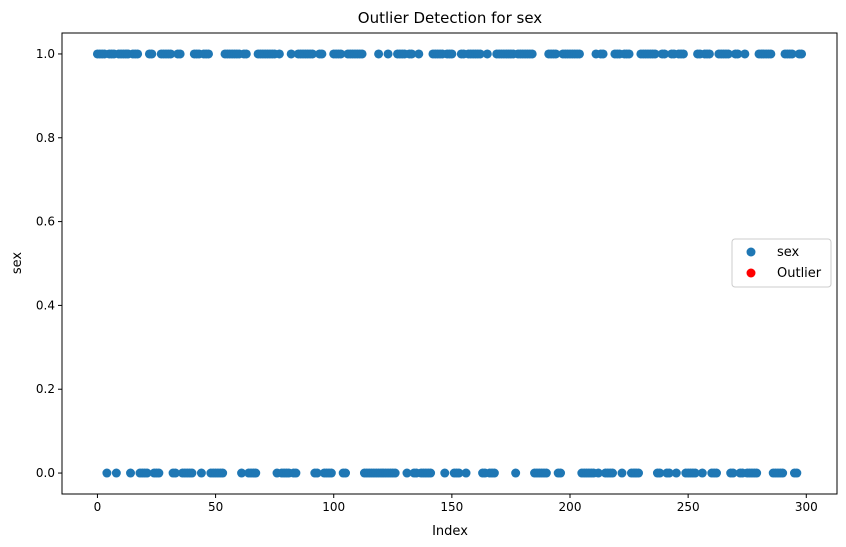 This screenshot has width=846, height=547. Describe the element at coordinates (450, 18) in the screenshot. I see `chart-title: Outlier Detection for sex` at that location.